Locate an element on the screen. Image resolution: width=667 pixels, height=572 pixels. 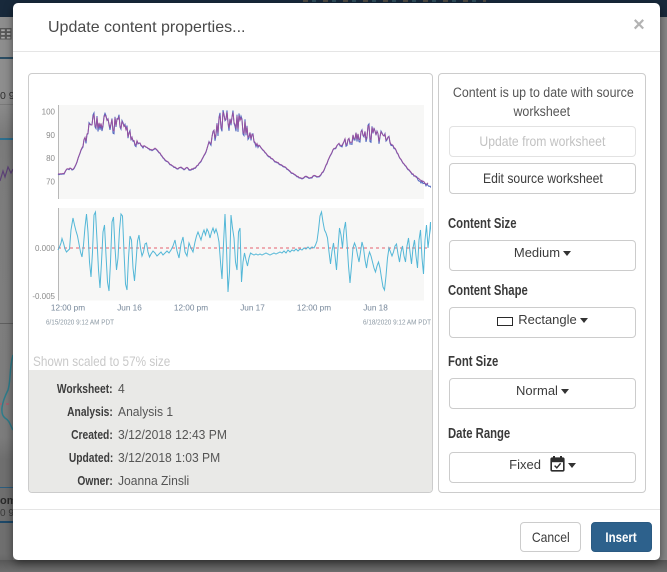
svg-text: Jun 18 is located at coordinates (375, 308).